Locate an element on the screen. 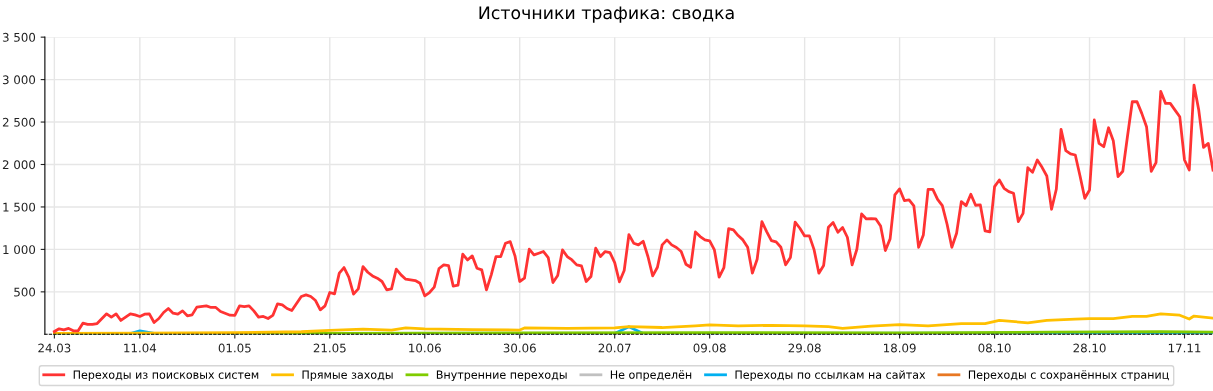 The image size is (1213, 391). legend-label: Переходы из поисковых систем is located at coordinates (166, 375).